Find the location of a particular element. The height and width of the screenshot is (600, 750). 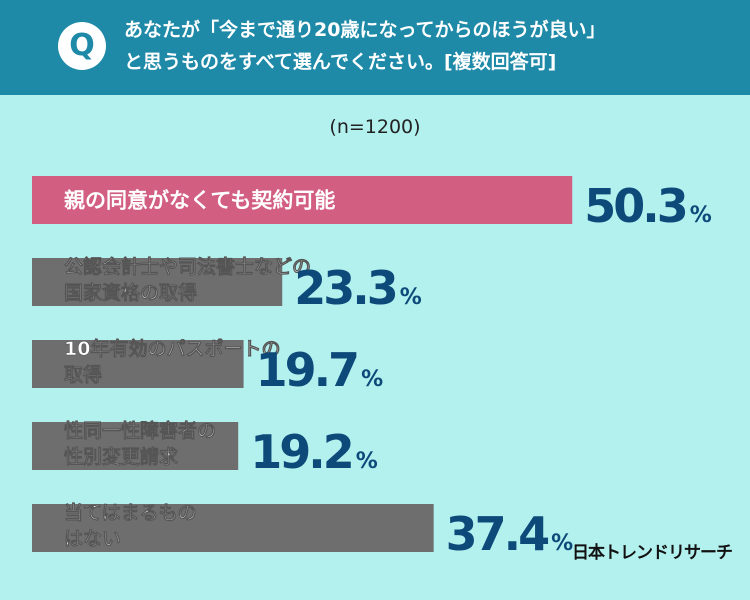

value-label-4: 37.4% is located at coordinates (510, 534).